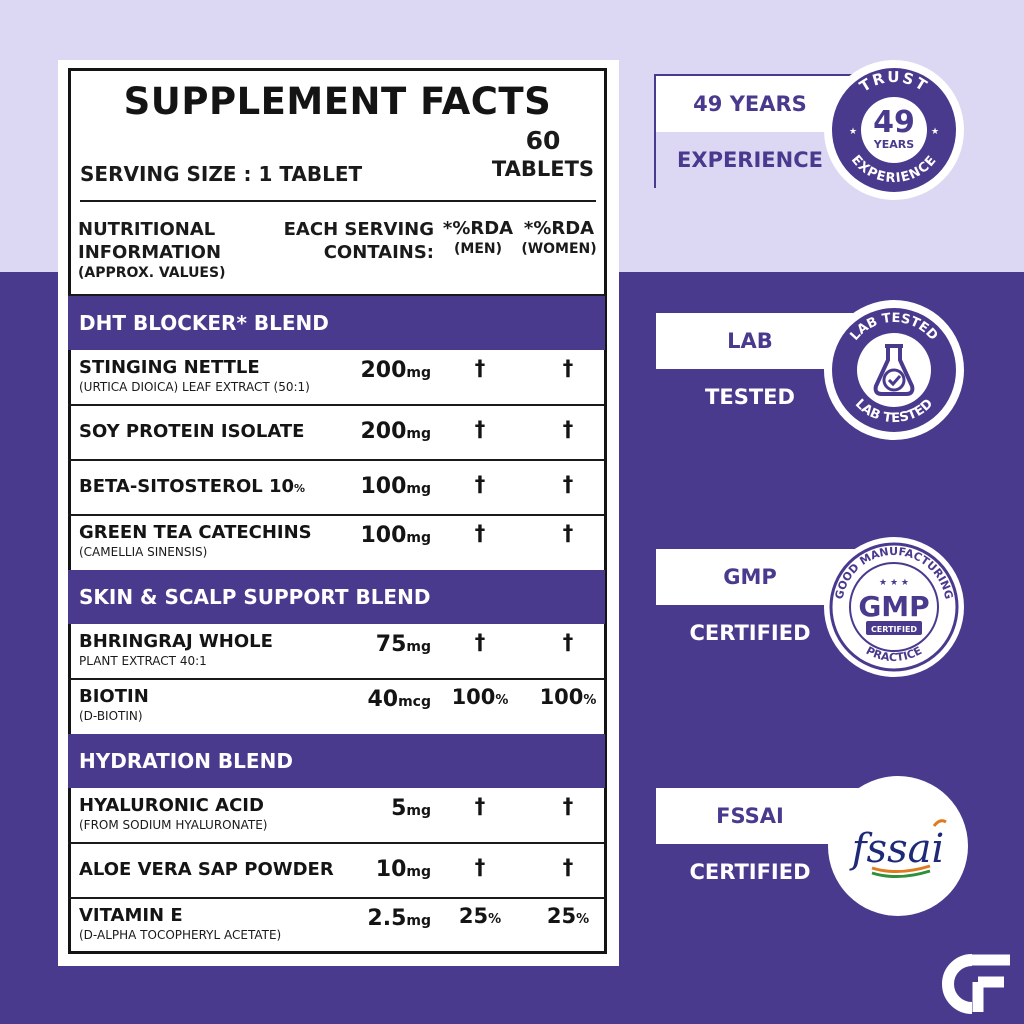 The width and height of the screenshot is (1024, 1024). I want to click on header-rule, so click(338, 201).